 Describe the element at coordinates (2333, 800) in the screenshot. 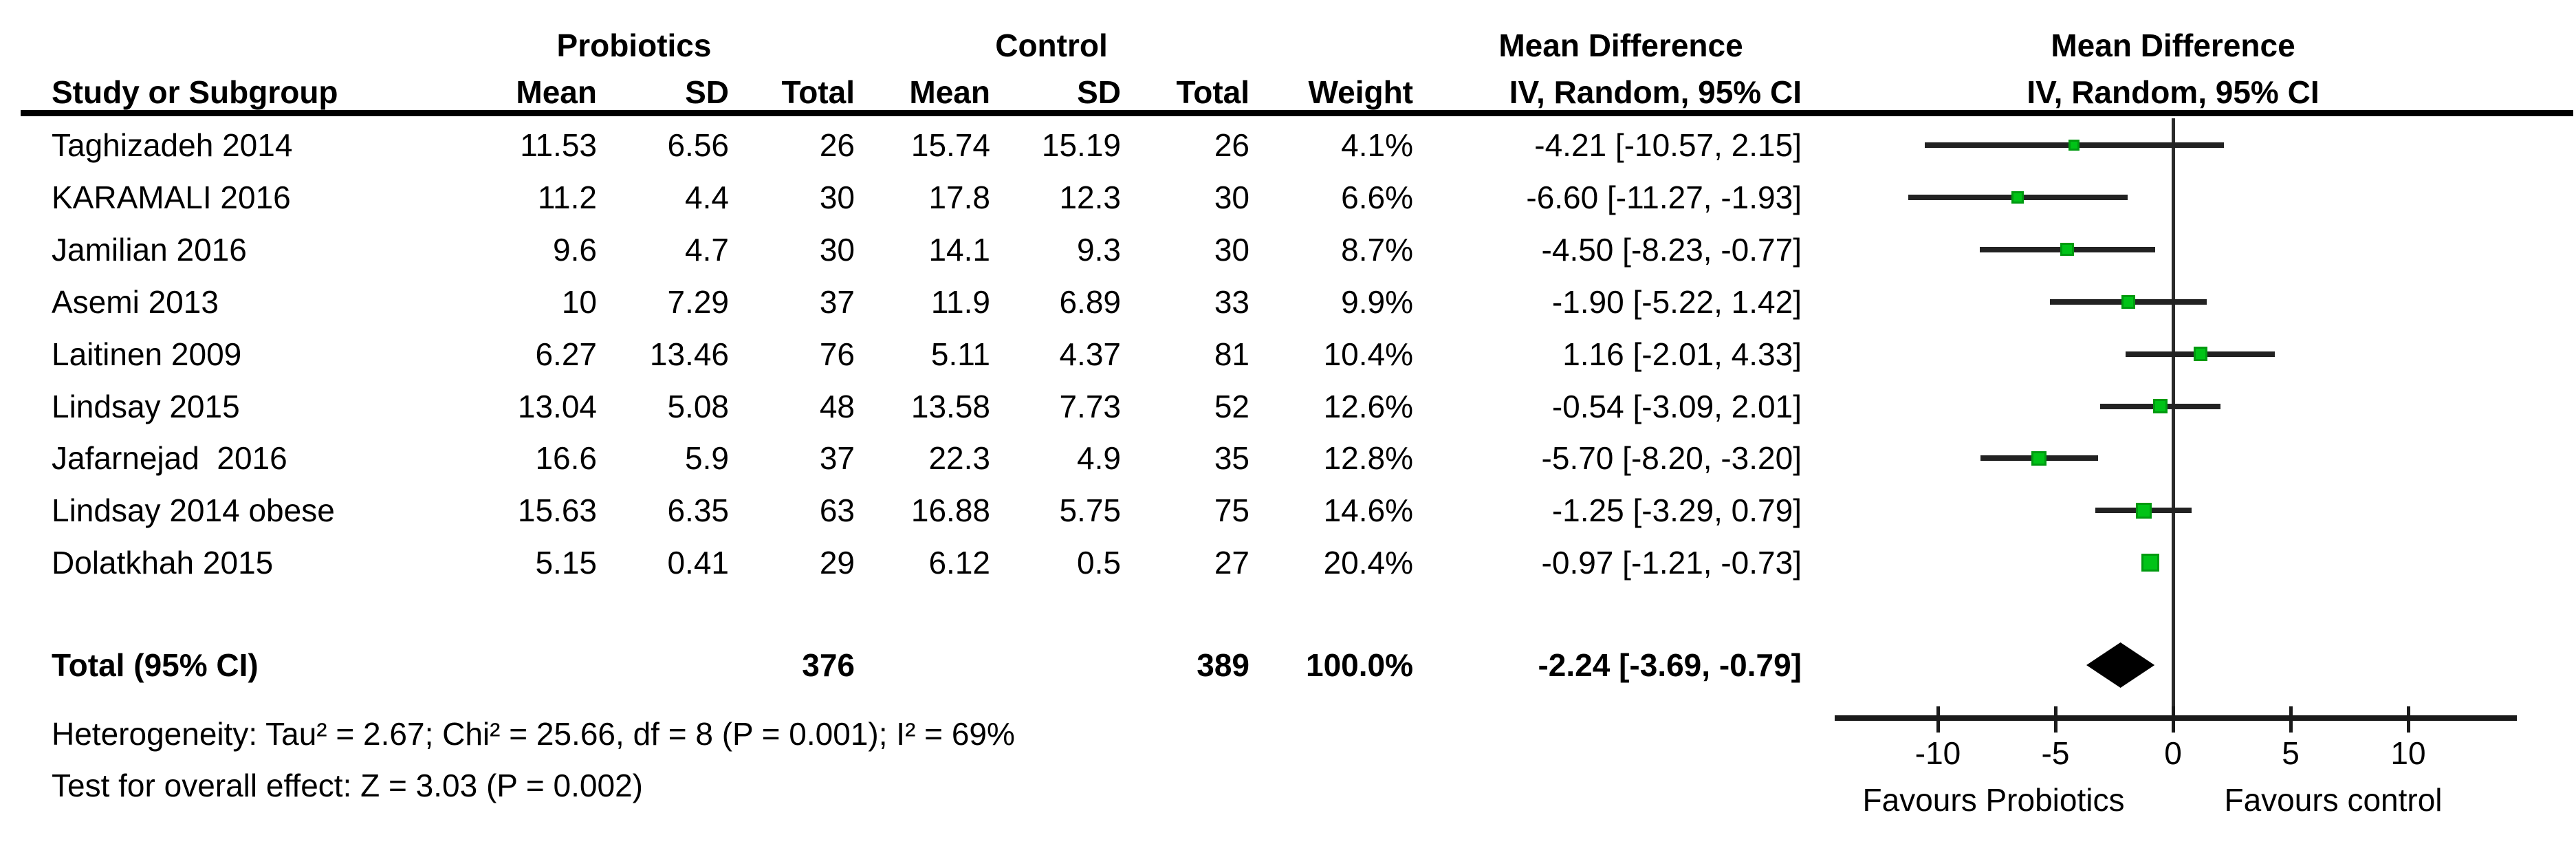

I see `favours-right-label: Favours control` at that location.